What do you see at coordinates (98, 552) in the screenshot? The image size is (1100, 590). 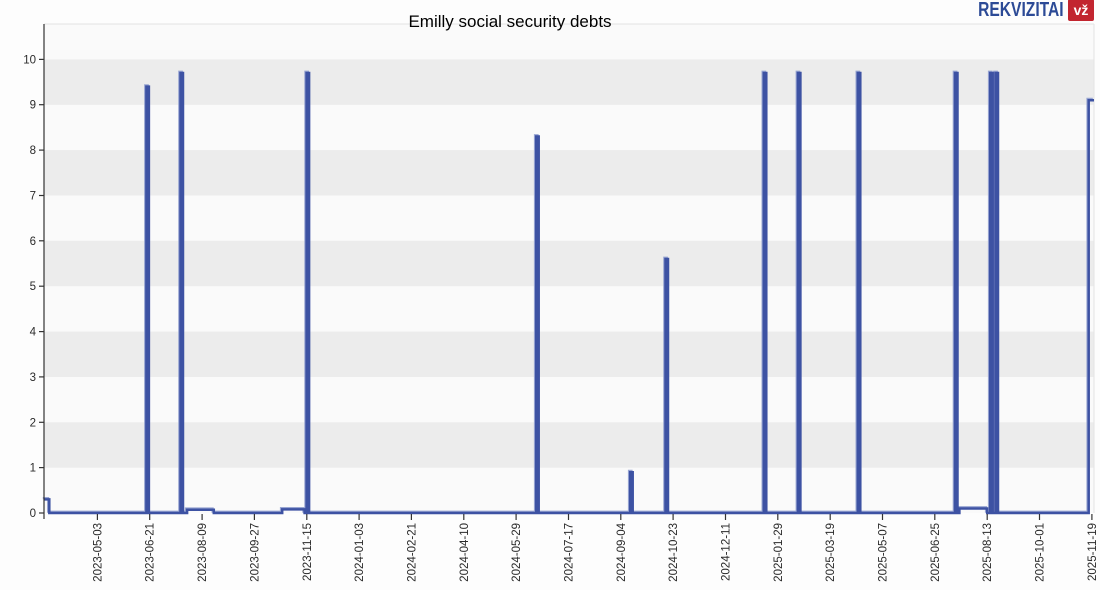 I see `x-tick-label: 2023-05-03` at bounding box center [98, 552].